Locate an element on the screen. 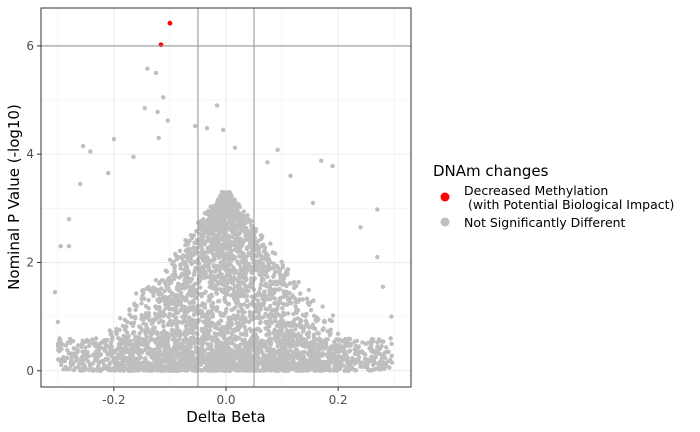 This screenshot has width=700, height=432. y-tick-label: 6 is located at coordinates (30, 46).